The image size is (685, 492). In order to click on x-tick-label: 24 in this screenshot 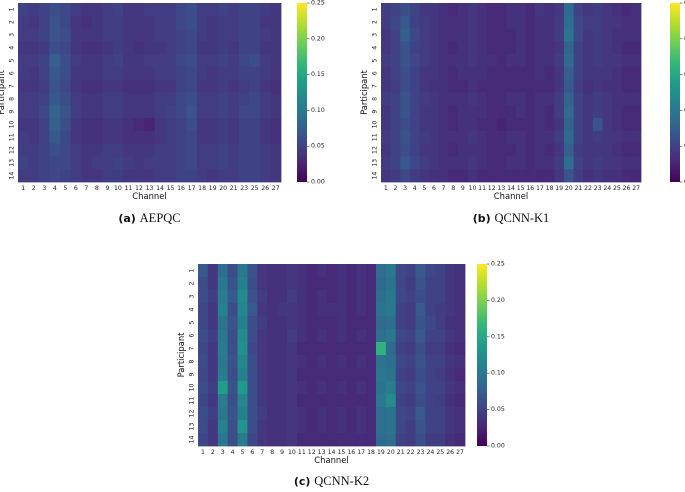, I will do `click(607, 188)`.